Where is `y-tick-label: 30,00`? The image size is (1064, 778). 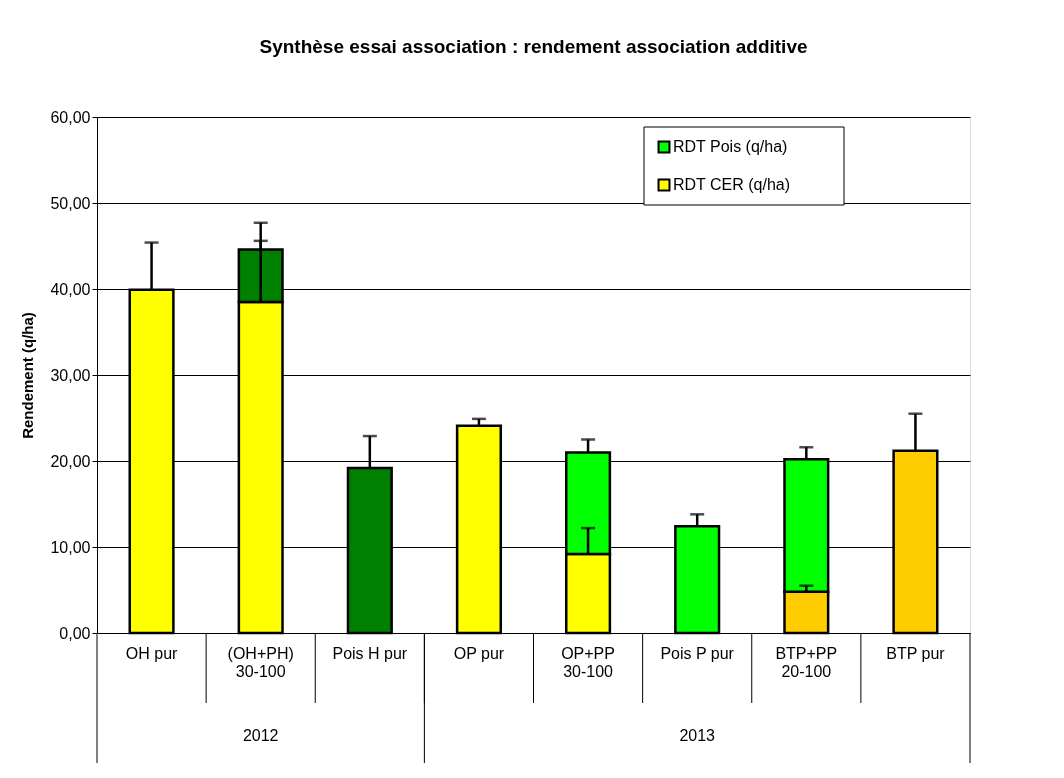 y-tick-label: 30,00 is located at coordinates (70, 375).